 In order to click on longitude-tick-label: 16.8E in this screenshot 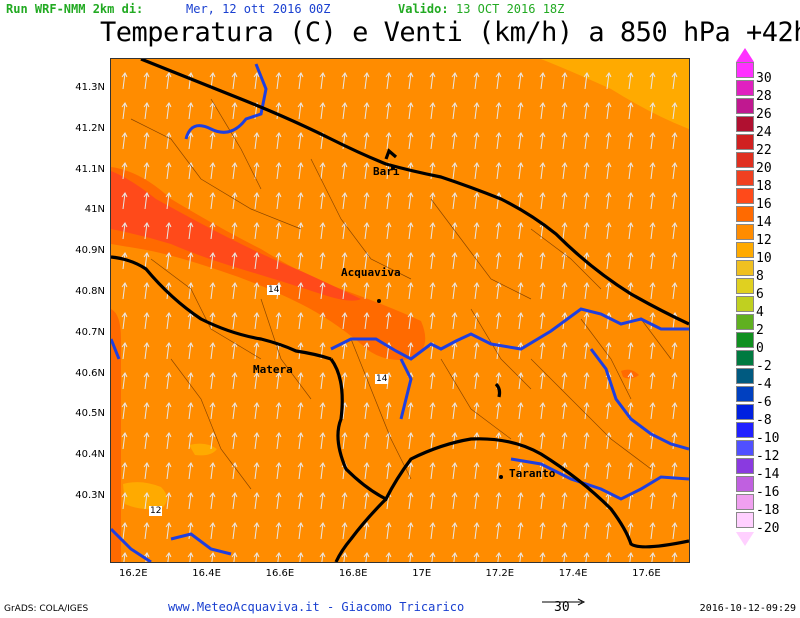, I will do `click(353, 573)`.